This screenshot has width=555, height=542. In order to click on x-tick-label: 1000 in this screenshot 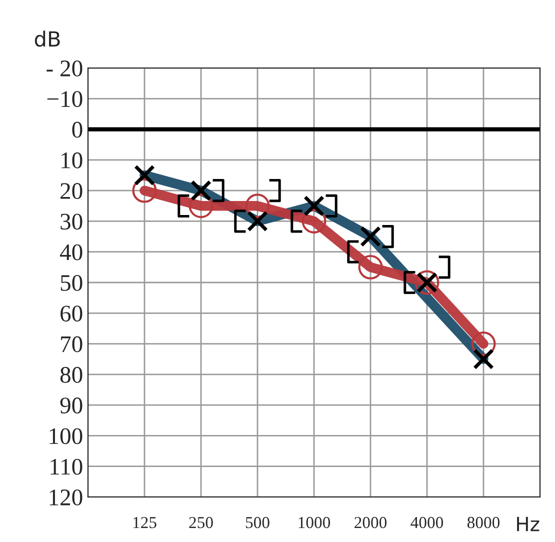, I will do `click(314, 522)`.